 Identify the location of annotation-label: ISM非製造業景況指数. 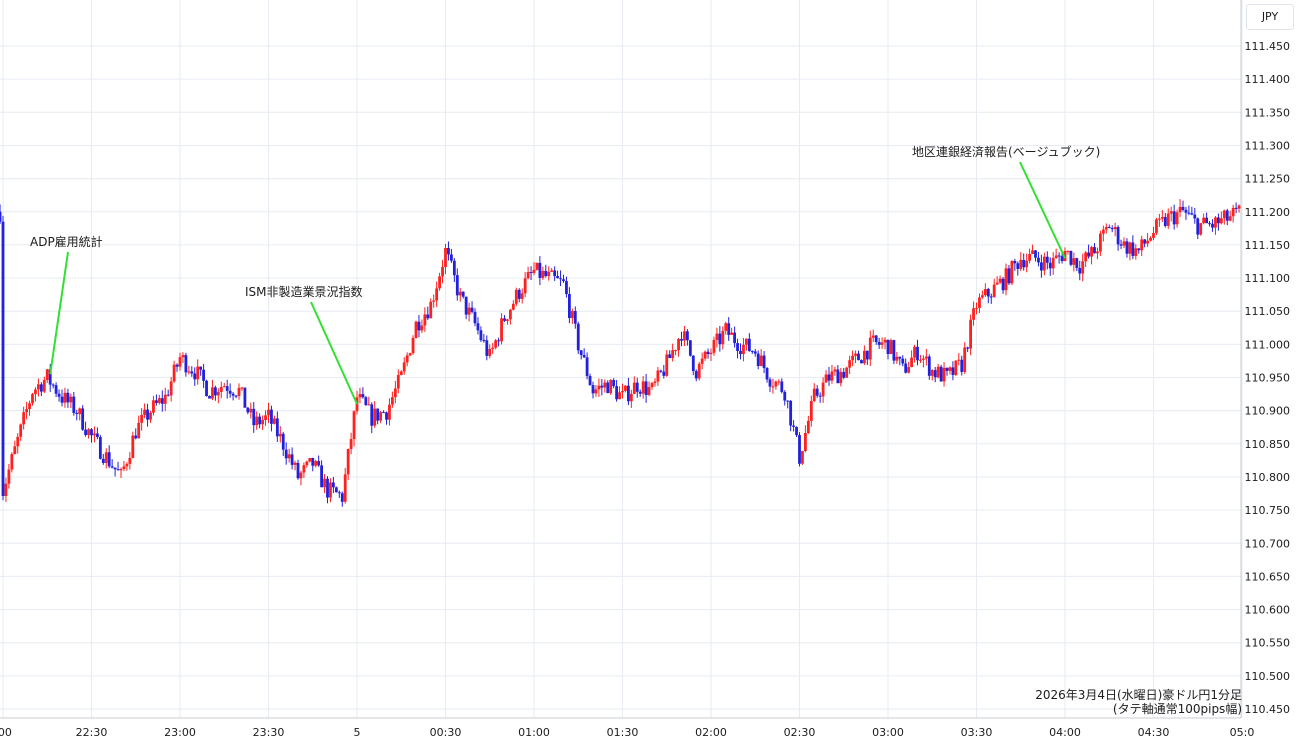
(304, 291).